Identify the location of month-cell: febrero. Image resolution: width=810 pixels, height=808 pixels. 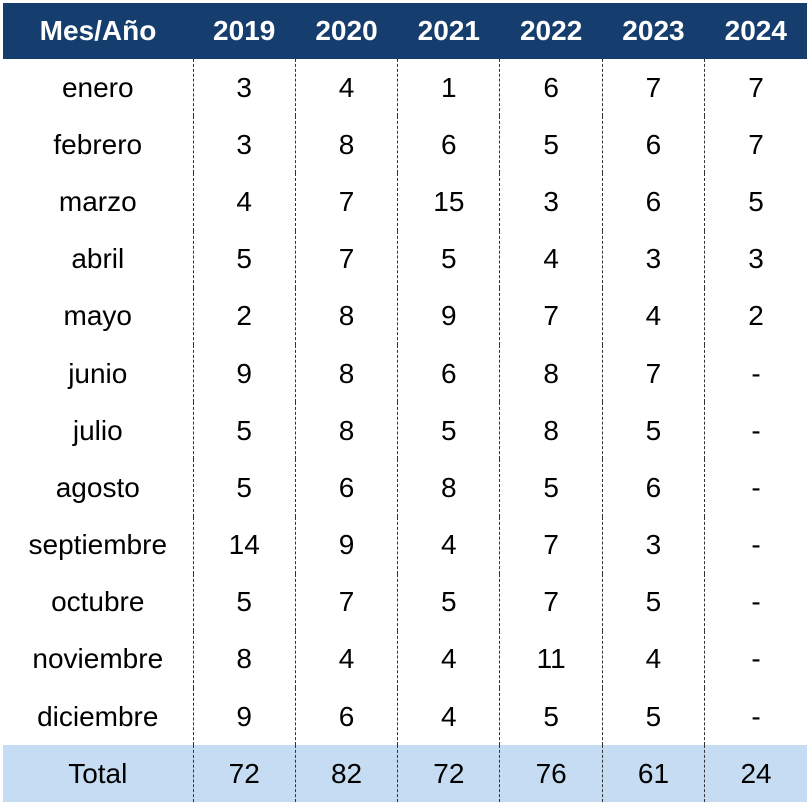
(98, 144).